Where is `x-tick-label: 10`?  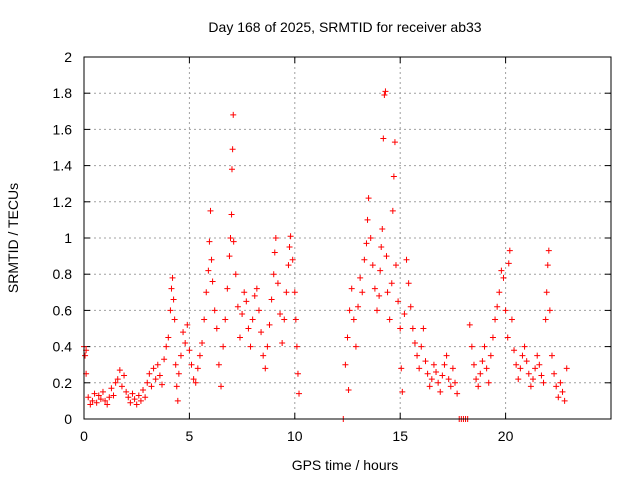
x-tick-label: 10 is located at coordinates (295, 436).